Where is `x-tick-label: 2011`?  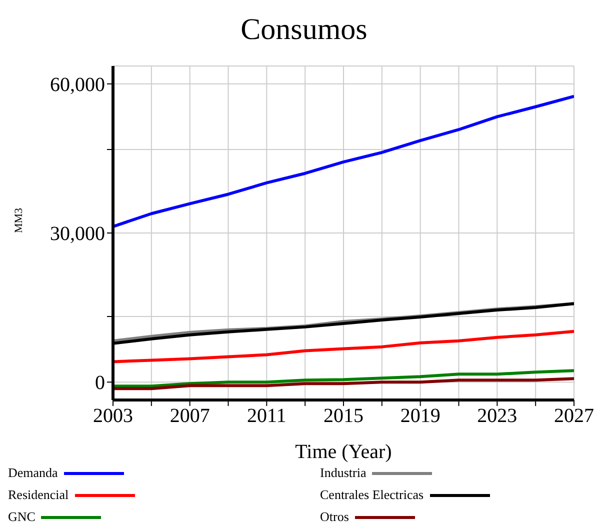
x-tick-label: 2011 is located at coordinates (266, 416).